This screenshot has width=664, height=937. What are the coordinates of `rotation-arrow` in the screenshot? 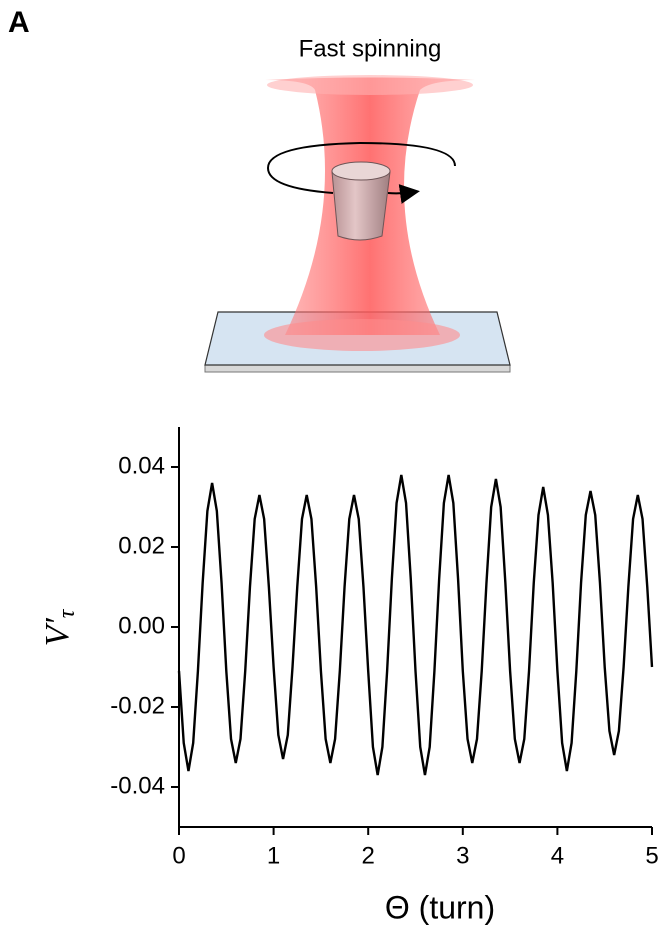 It's located at (361, 167).